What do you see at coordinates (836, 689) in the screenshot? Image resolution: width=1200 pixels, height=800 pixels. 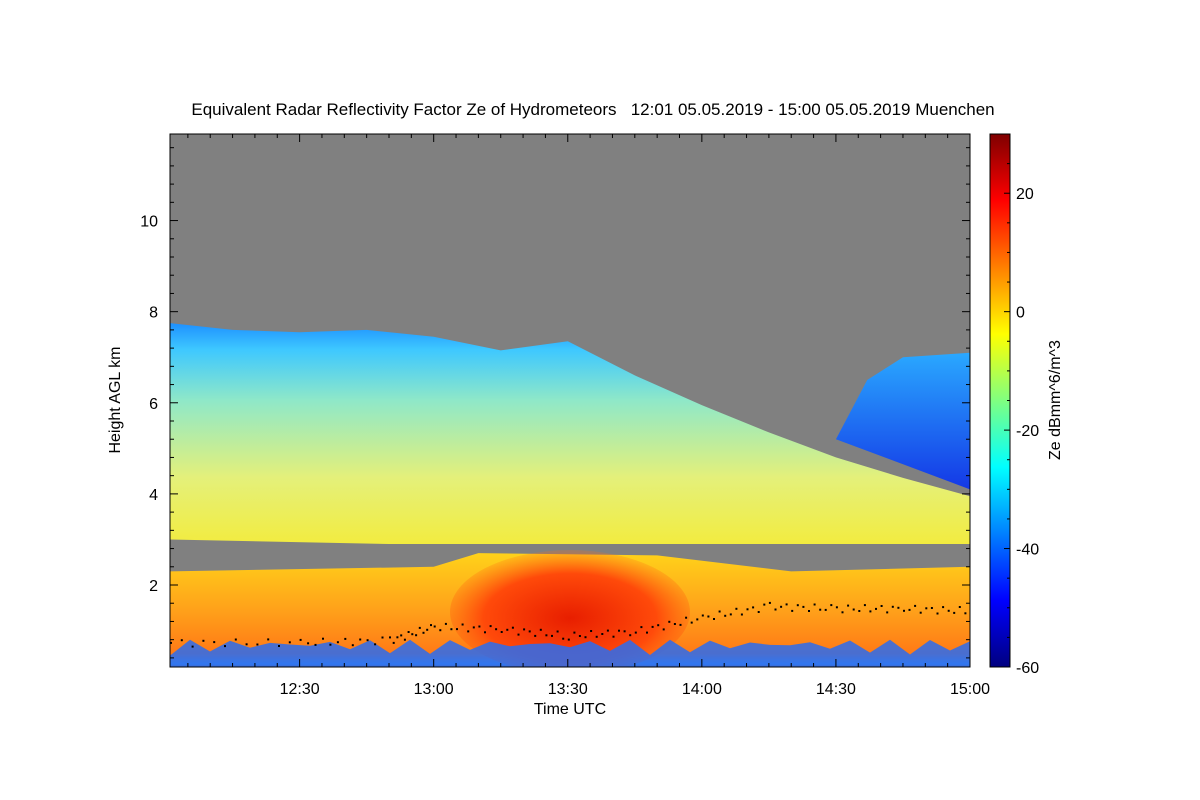 I see `x-tick-label: 14:30` at bounding box center [836, 689].